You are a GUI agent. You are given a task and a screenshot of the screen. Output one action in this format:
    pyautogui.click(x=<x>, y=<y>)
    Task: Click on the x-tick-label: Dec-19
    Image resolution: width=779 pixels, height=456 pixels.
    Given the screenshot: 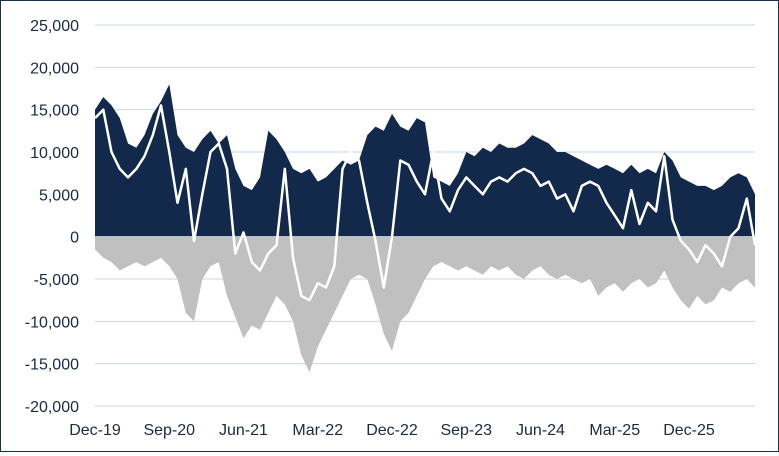 What is the action you would take?
    pyautogui.click(x=95, y=430)
    